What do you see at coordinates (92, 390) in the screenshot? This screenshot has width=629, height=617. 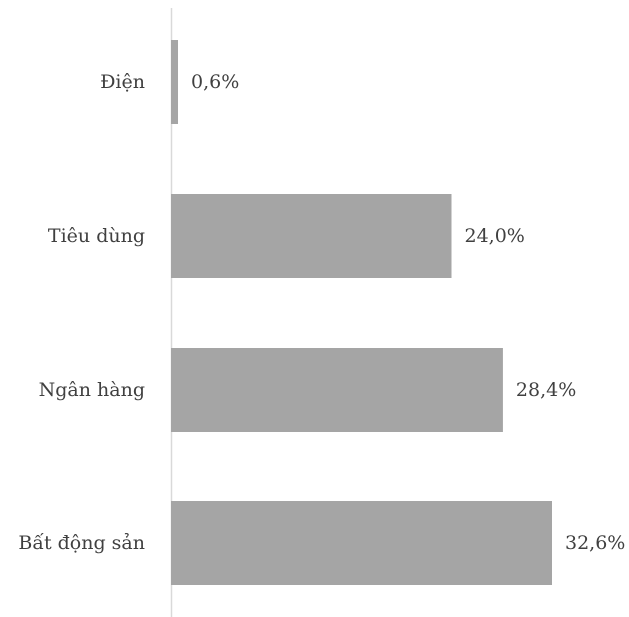 I see `category-label: Ngân hàng` at bounding box center [92, 390].